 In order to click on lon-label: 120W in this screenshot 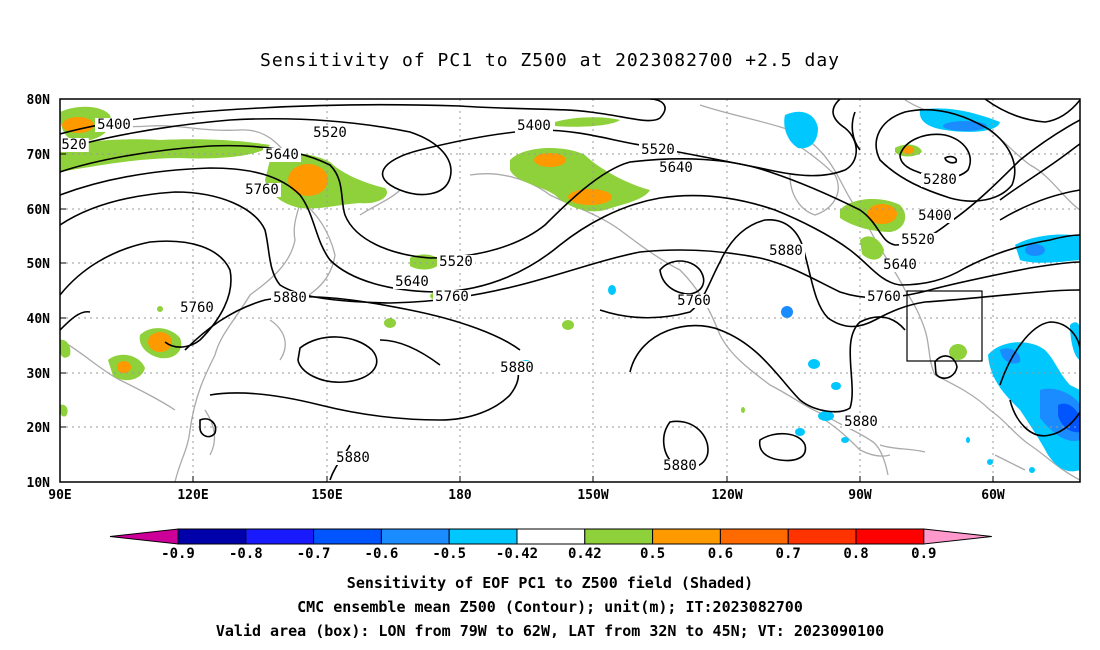, I will do `click(726, 495)`.